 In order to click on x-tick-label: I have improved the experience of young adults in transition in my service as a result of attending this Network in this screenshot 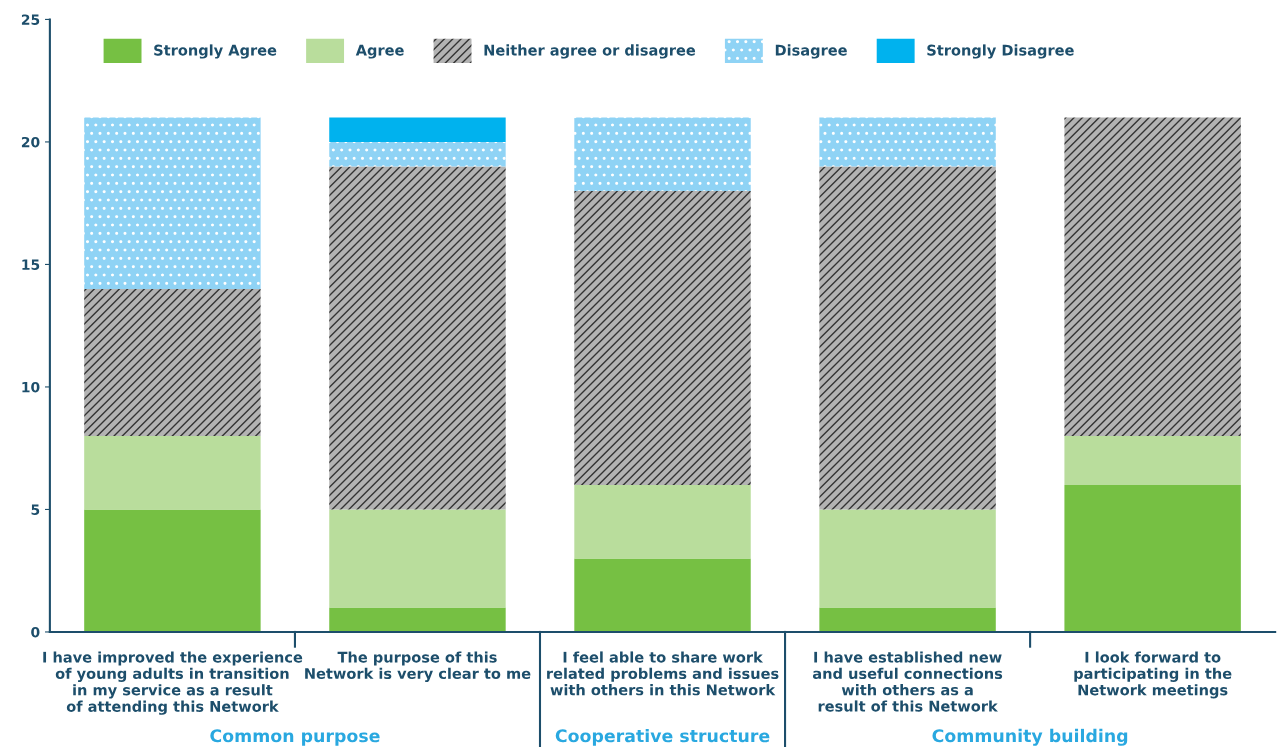, I will do `click(173, 683)`.